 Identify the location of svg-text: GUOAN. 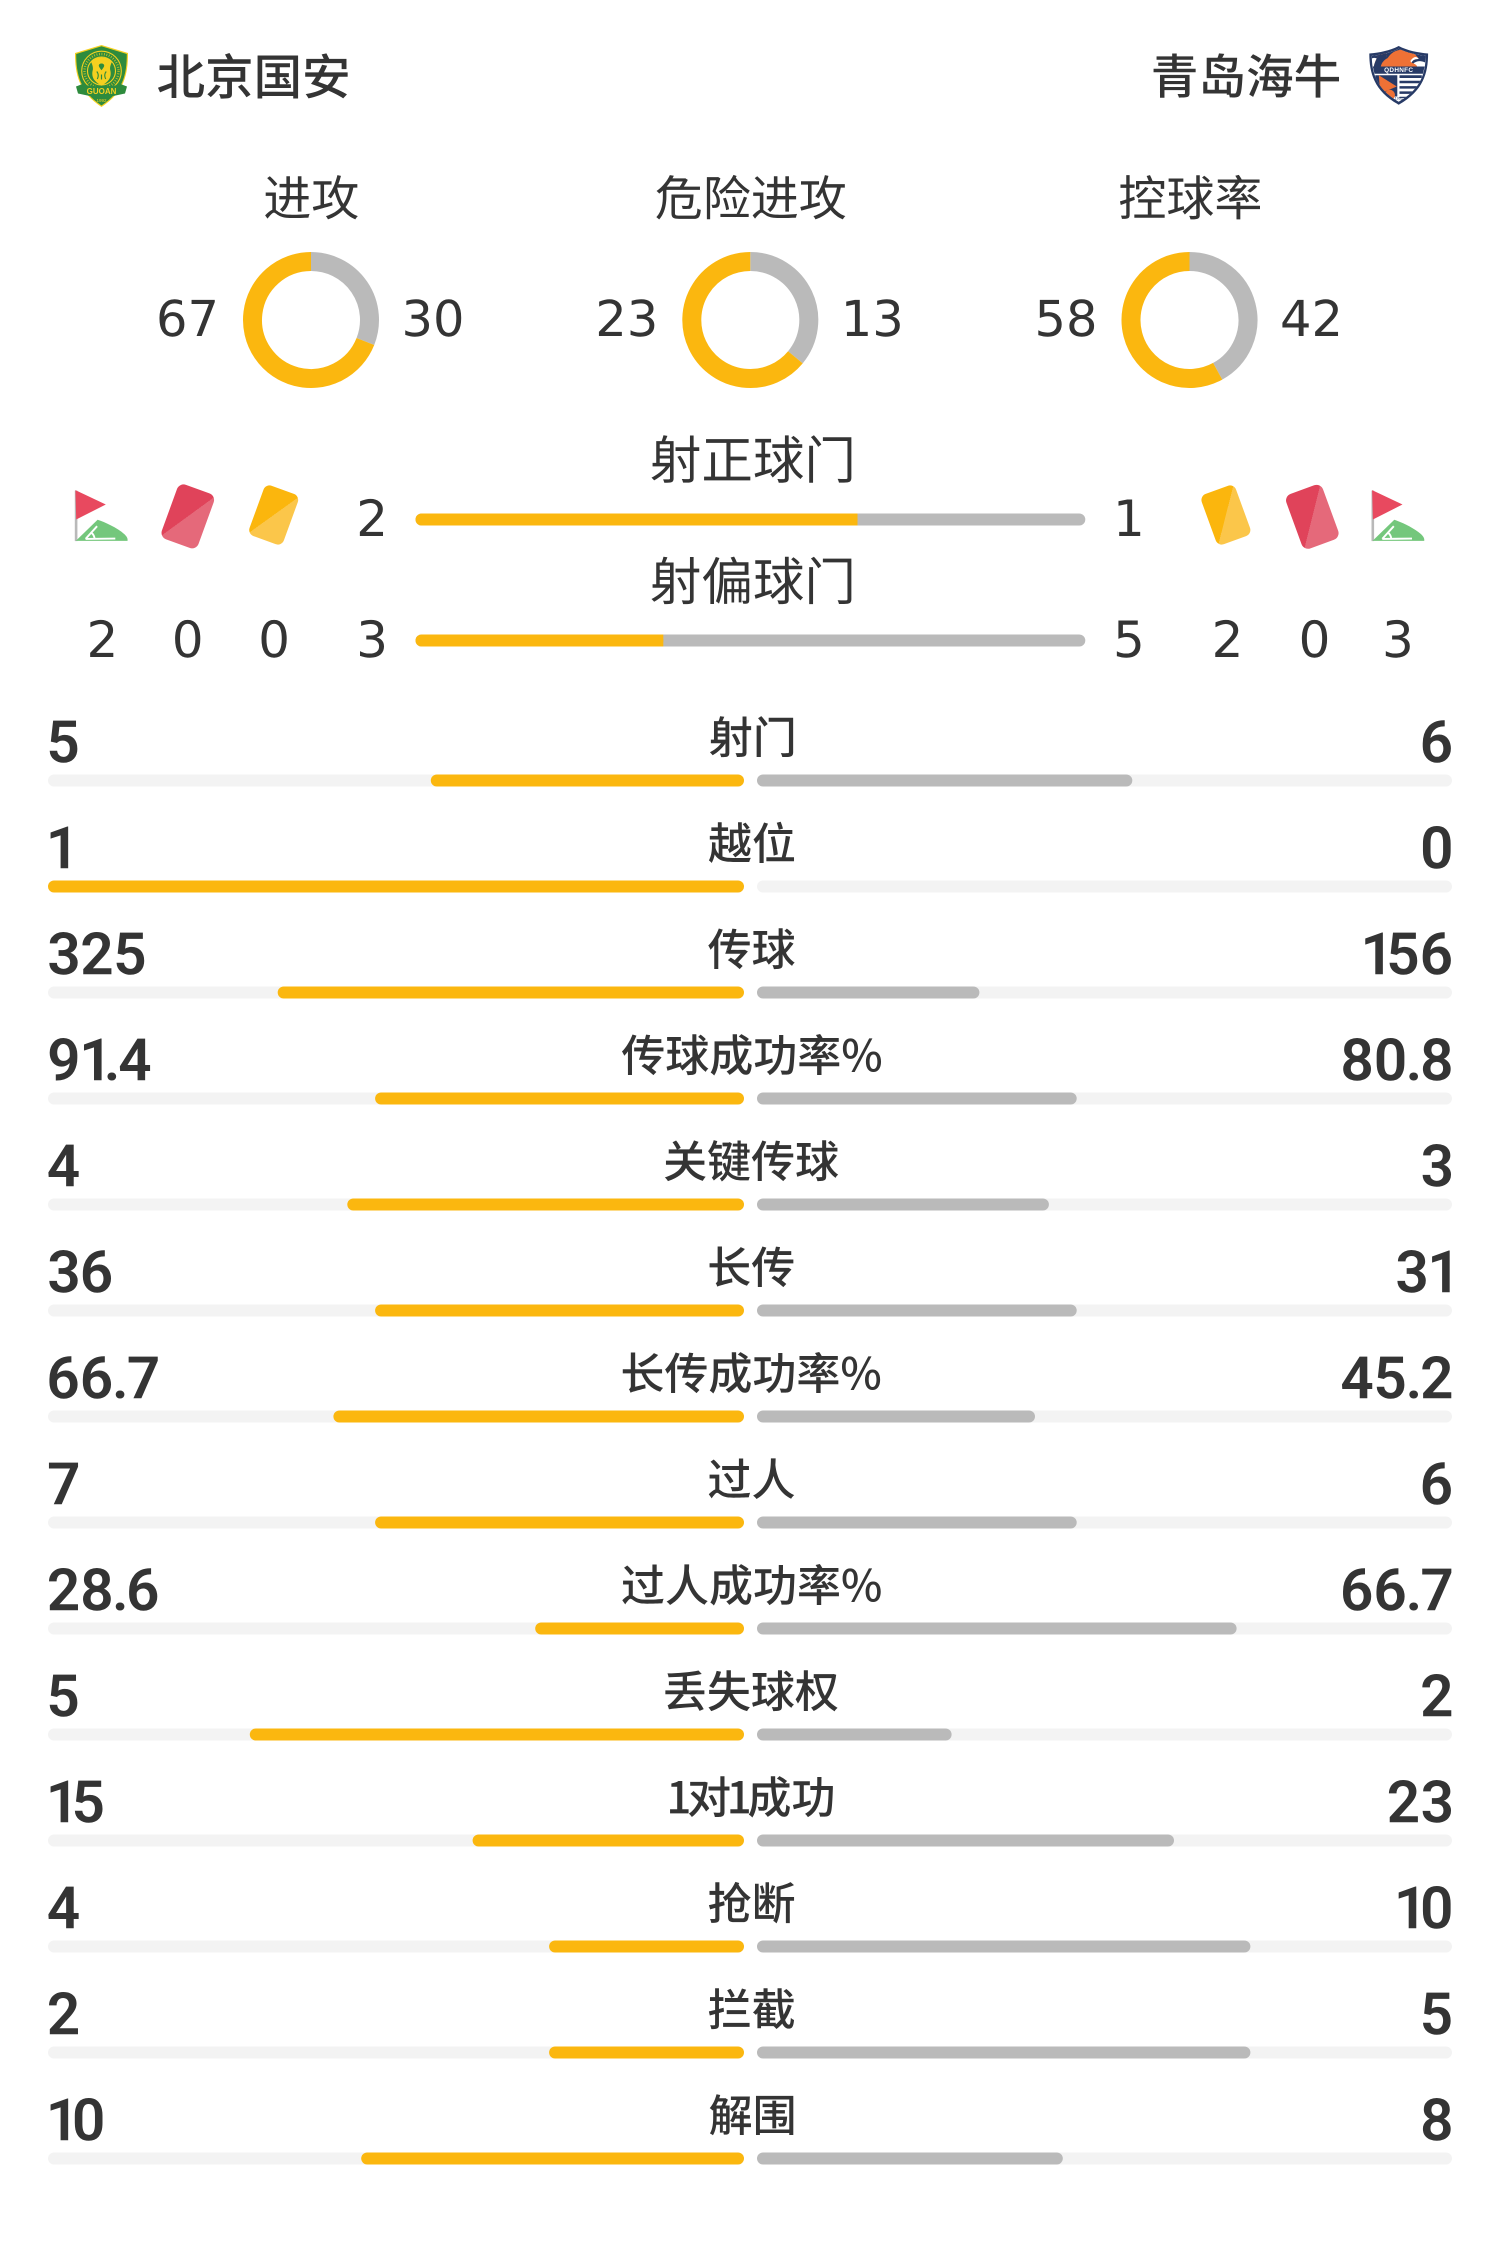
(102, 91).